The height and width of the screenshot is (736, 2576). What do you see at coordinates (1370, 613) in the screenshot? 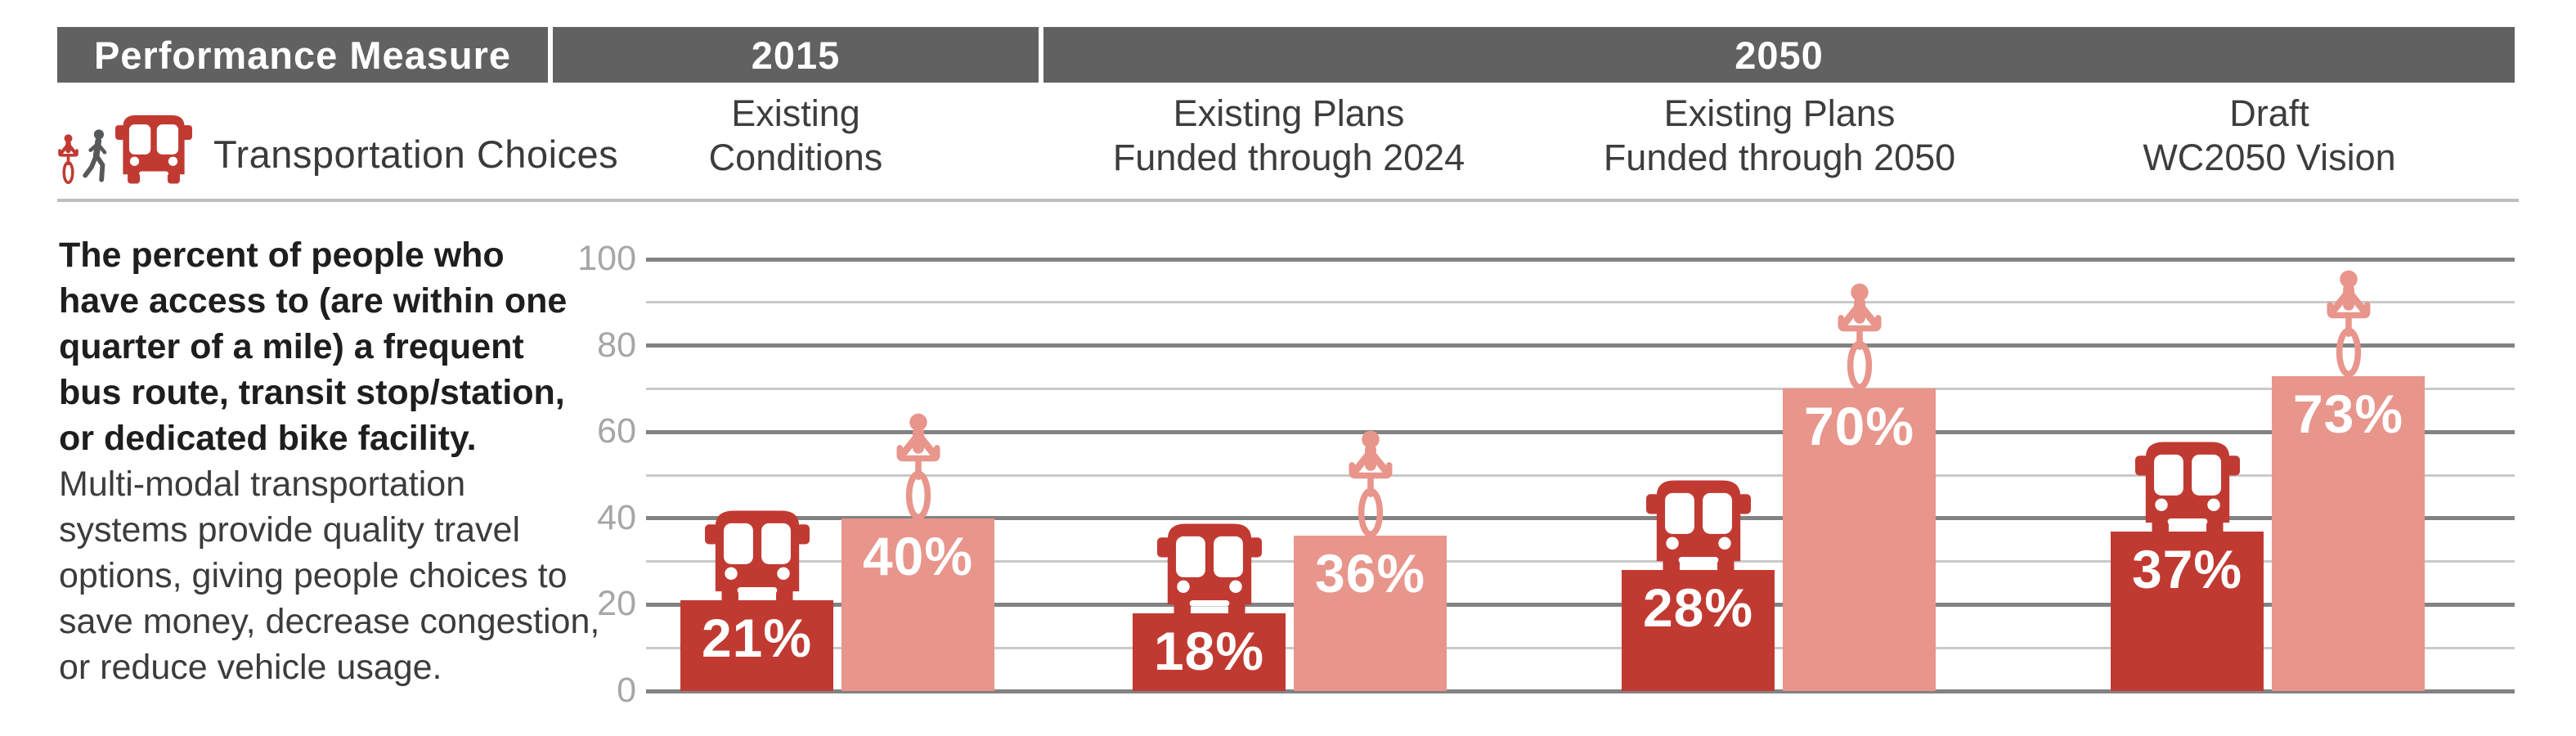
I see `bar-bike-access: 36%` at bounding box center [1370, 613].